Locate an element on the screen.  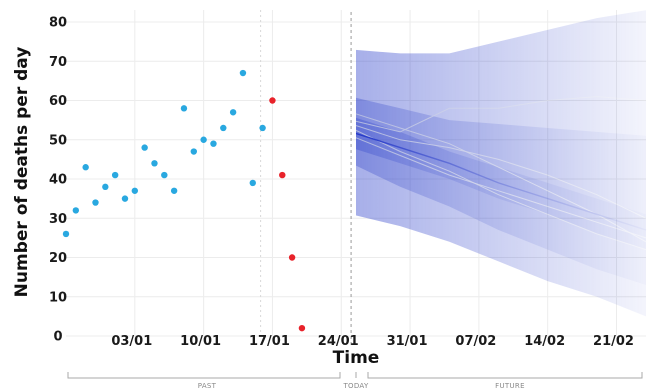
x-tick-label: 14/02 is located at coordinates (544, 341).